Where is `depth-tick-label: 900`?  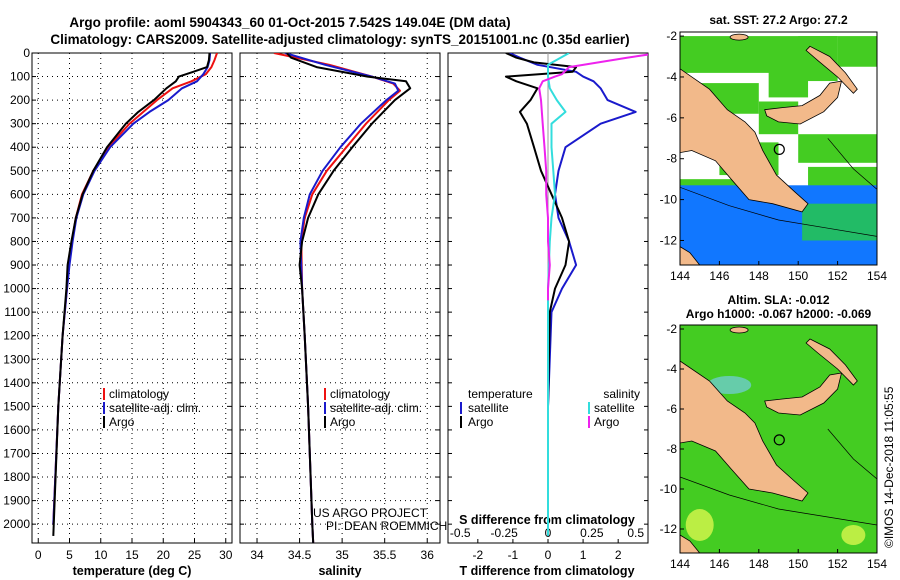
depth-tick-label: 900 is located at coordinates (20, 265).